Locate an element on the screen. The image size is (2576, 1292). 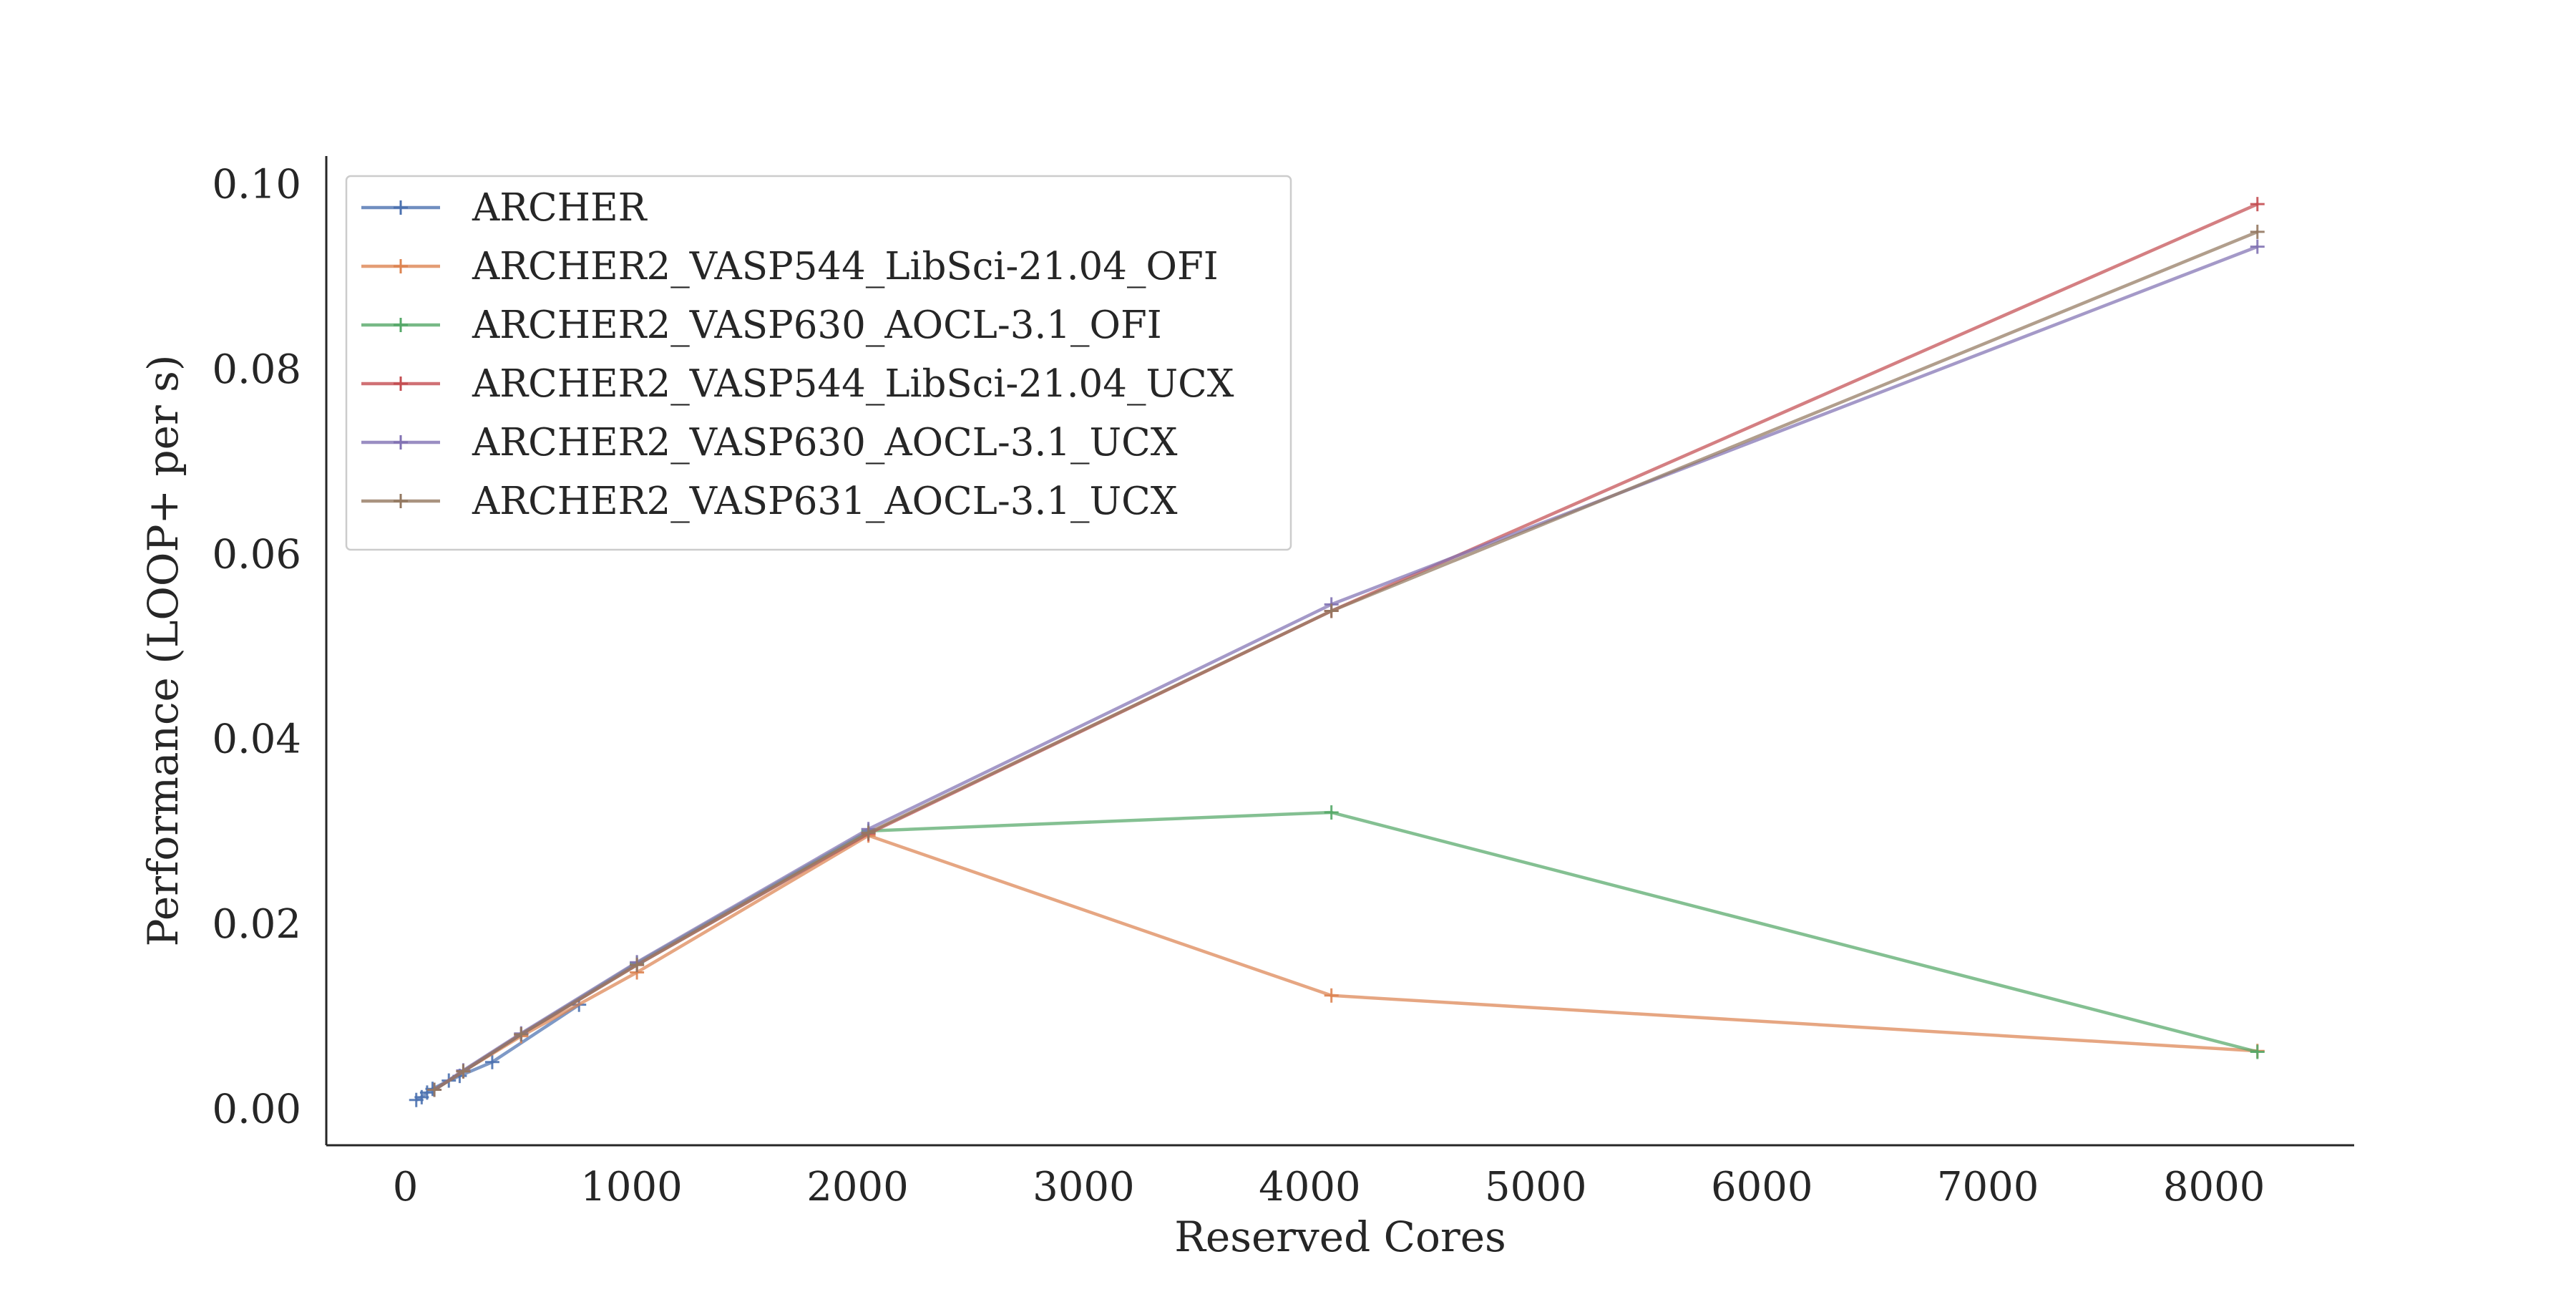
x-tick-label: 5000 is located at coordinates (1536, 1187).